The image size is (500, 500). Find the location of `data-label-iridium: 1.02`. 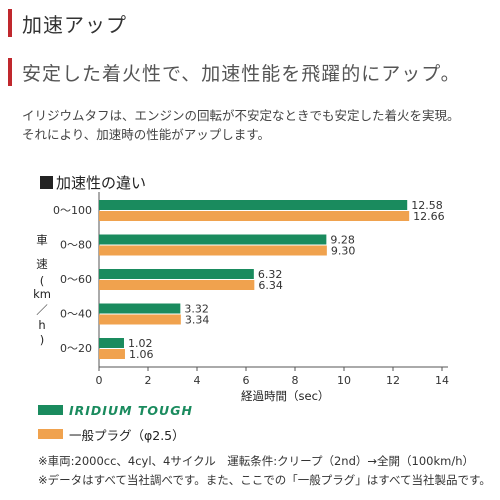

data-label-iridium: 1.02 is located at coordinates (140, 343).